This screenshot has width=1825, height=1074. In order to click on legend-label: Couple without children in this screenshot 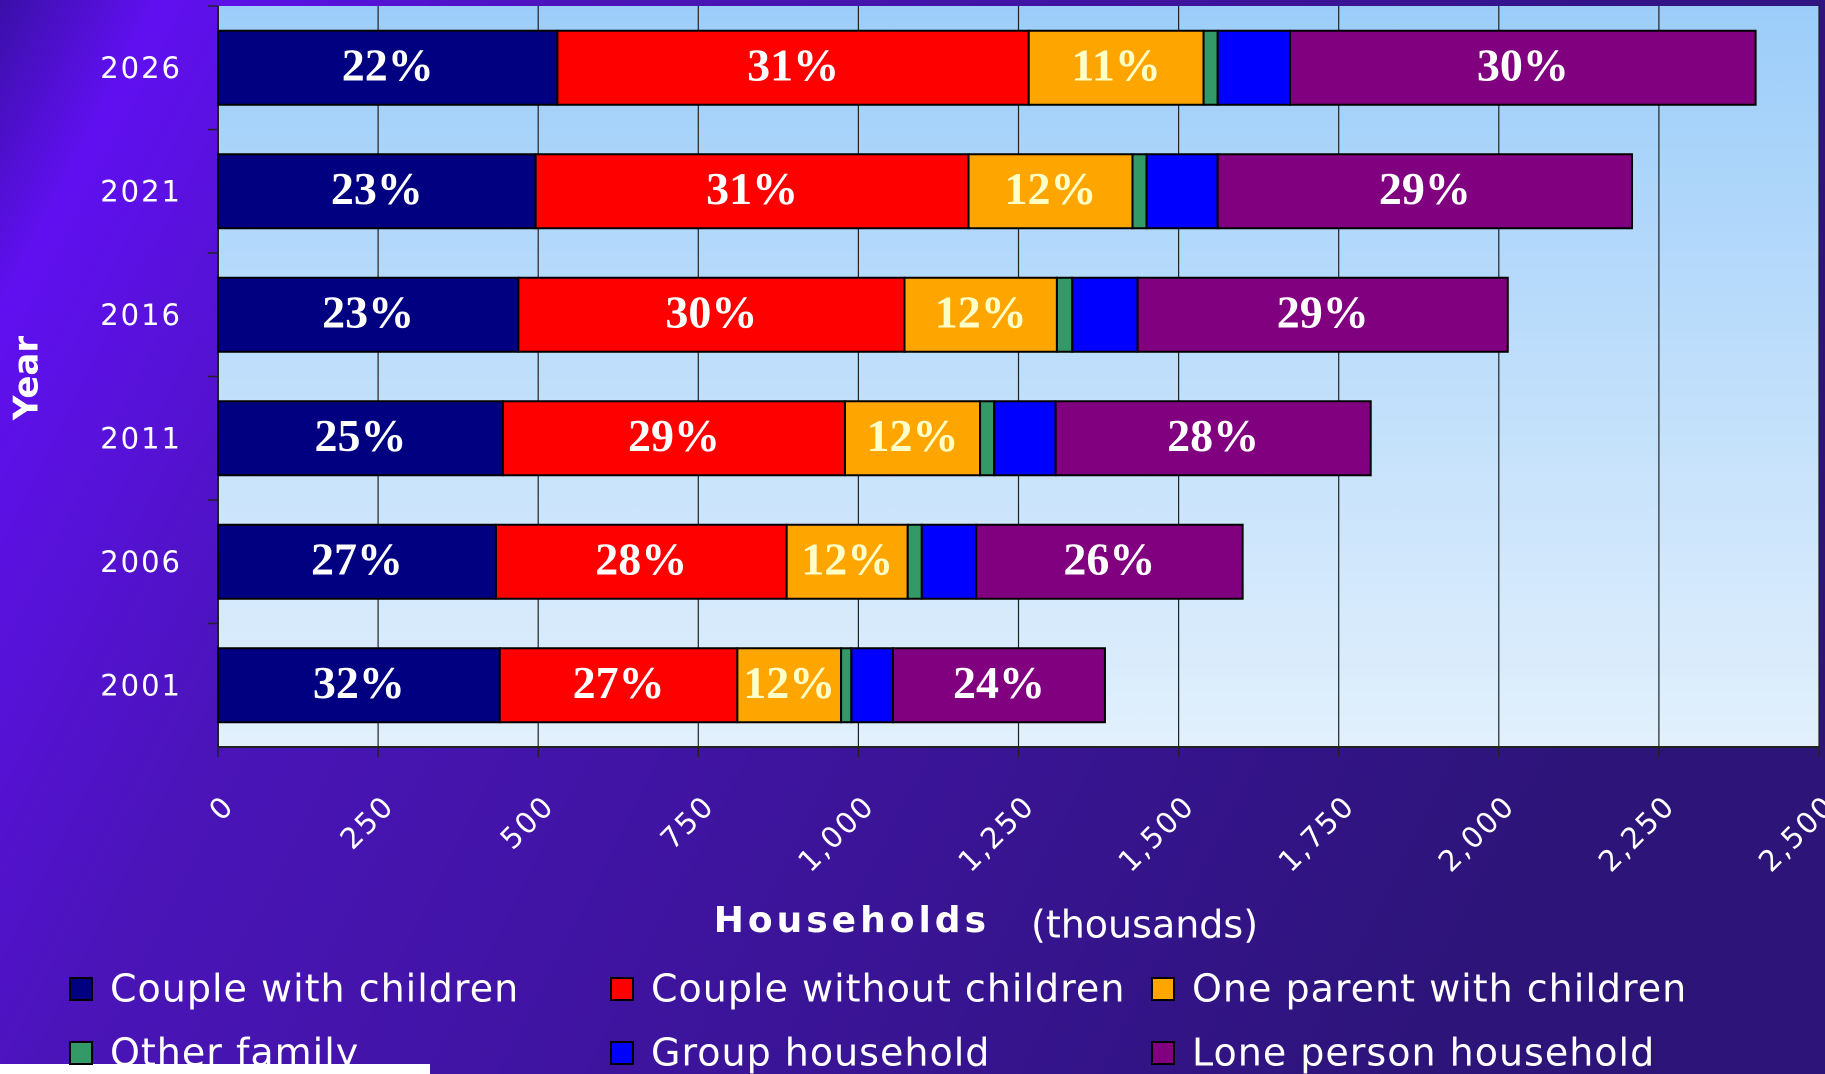, I will do `click(888, 989)`.